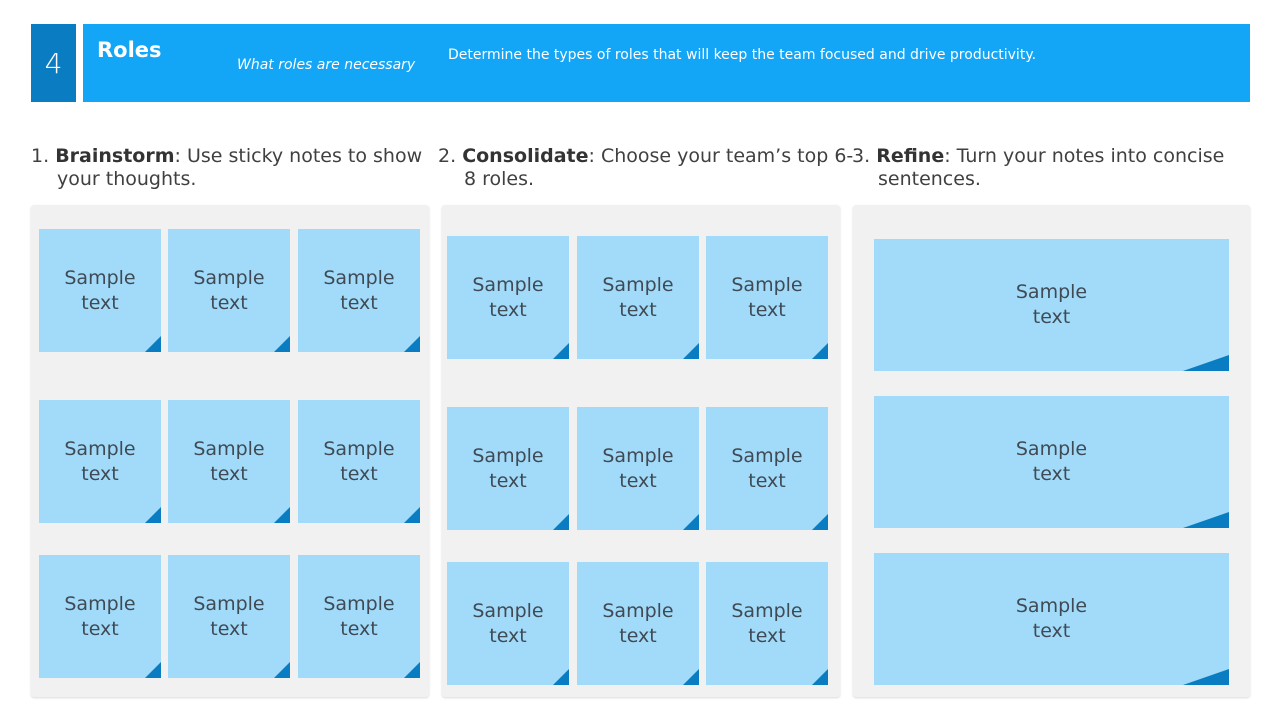  What do you see at coordinates (910, 156) in the screenshot?
I see `step-keyword: Refine` at bounding box center [910, 156].